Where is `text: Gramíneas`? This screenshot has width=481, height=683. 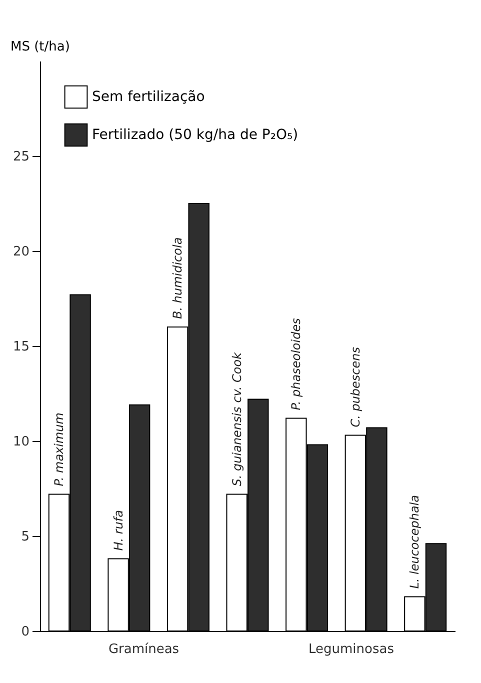 text: Gramíneas is located at coordinates (144, 649).